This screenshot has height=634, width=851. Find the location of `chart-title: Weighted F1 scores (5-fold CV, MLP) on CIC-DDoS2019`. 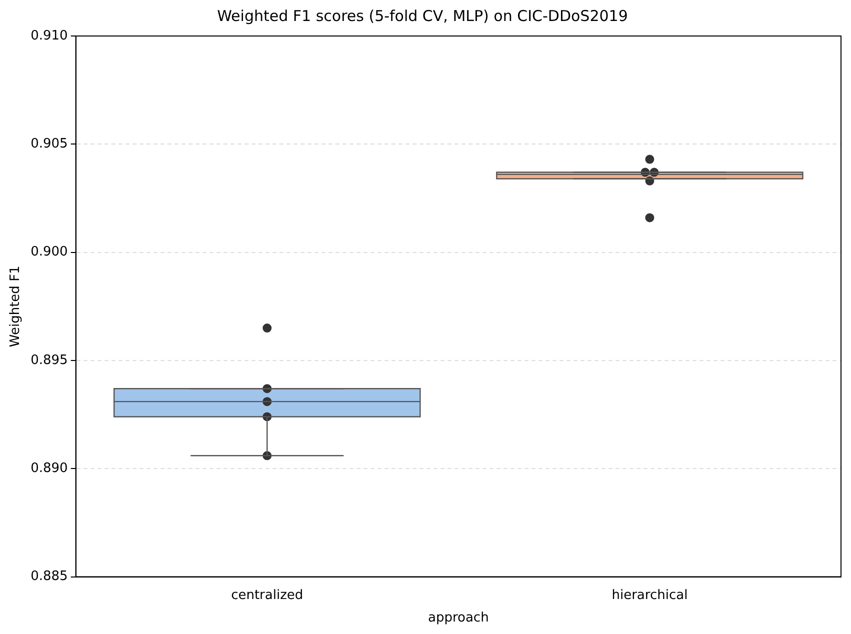

chart-title: Weighted F1 scores (5-fold CV, MLP) on CIC-DDoS2019 is located at coordinates (422, 15).